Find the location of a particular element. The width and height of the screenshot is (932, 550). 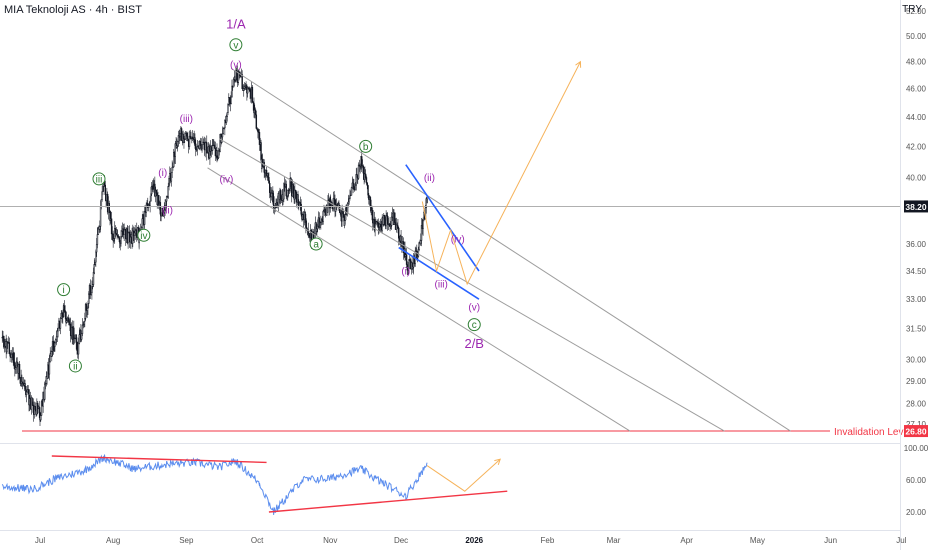

invalidation-tag is located at coordinates (916, 431).